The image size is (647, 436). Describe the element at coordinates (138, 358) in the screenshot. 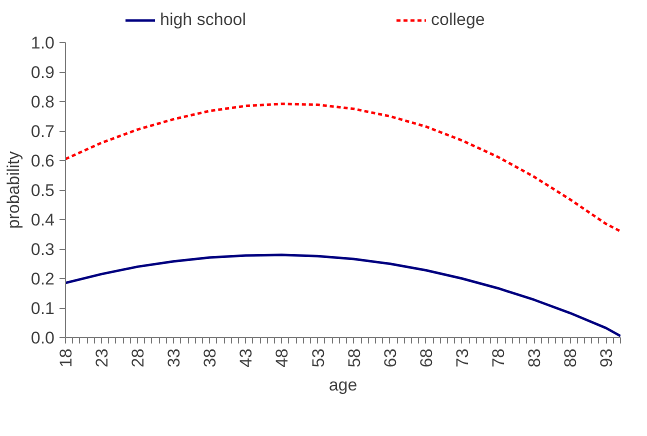

I see `x-tick-label: 28` at that location.